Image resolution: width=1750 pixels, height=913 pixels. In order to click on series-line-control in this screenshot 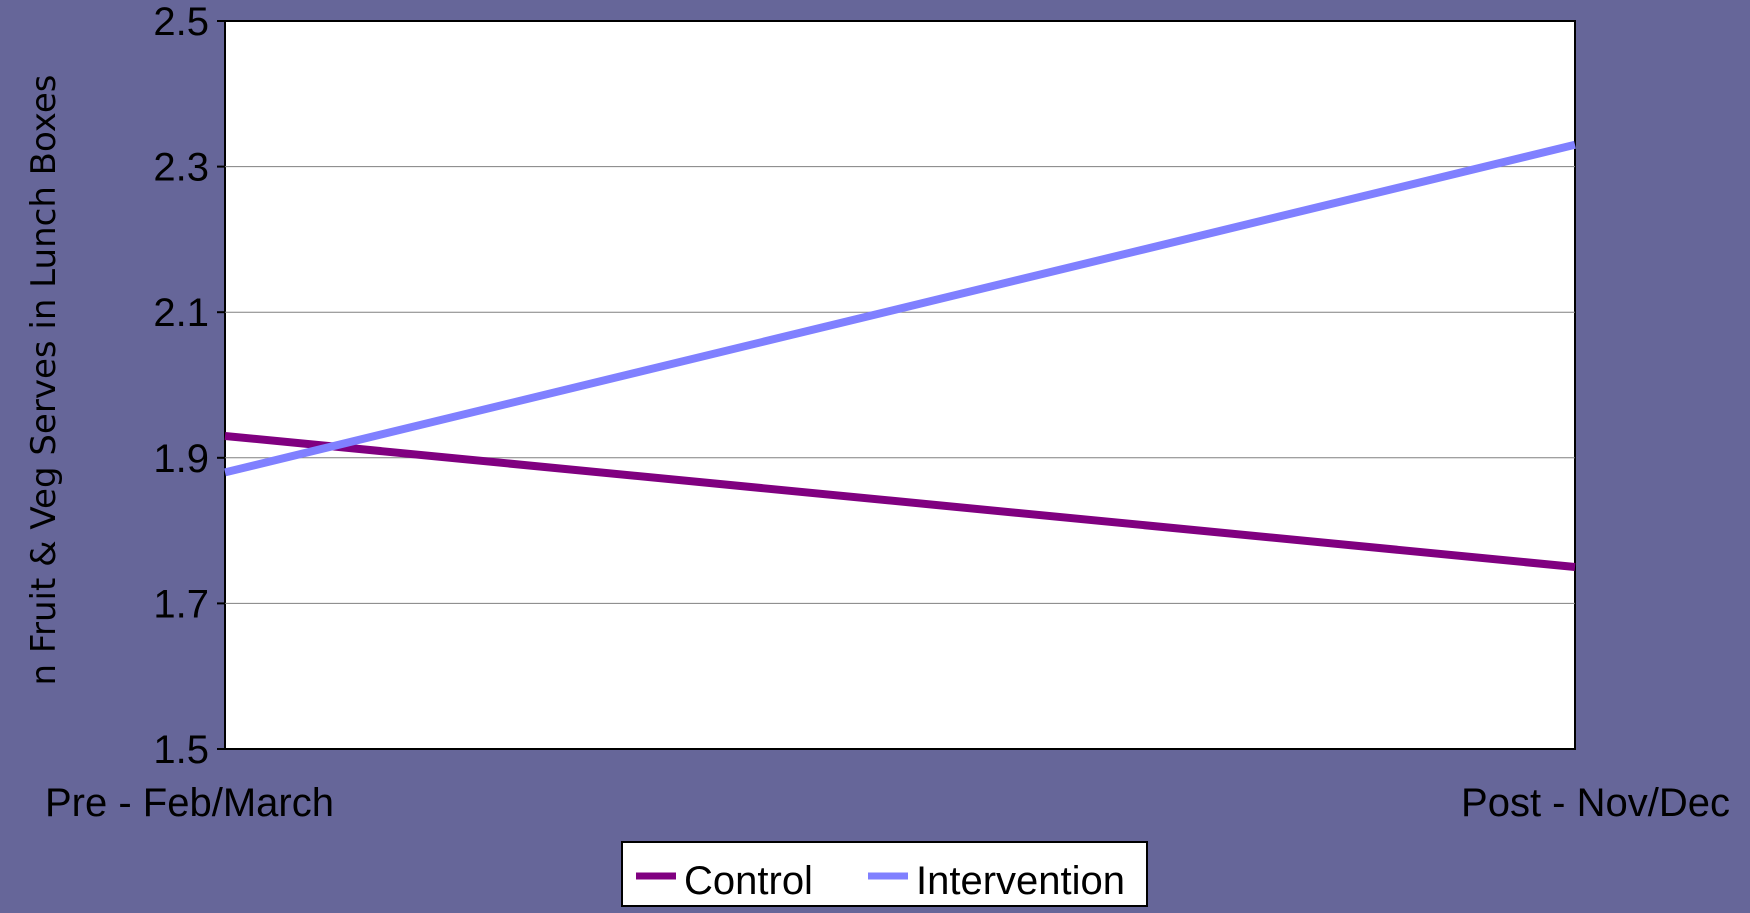, I will do `click(900, 501)`.